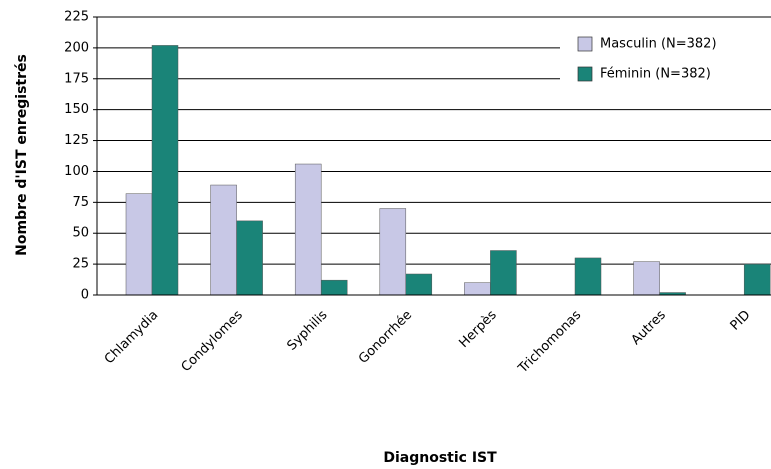 The height and width of the screenshot is (469, 771). What do you see at coordinates (76, 109) in the screenshot?
I see `y-tick-label: 150` at bounding box center [76, 109].